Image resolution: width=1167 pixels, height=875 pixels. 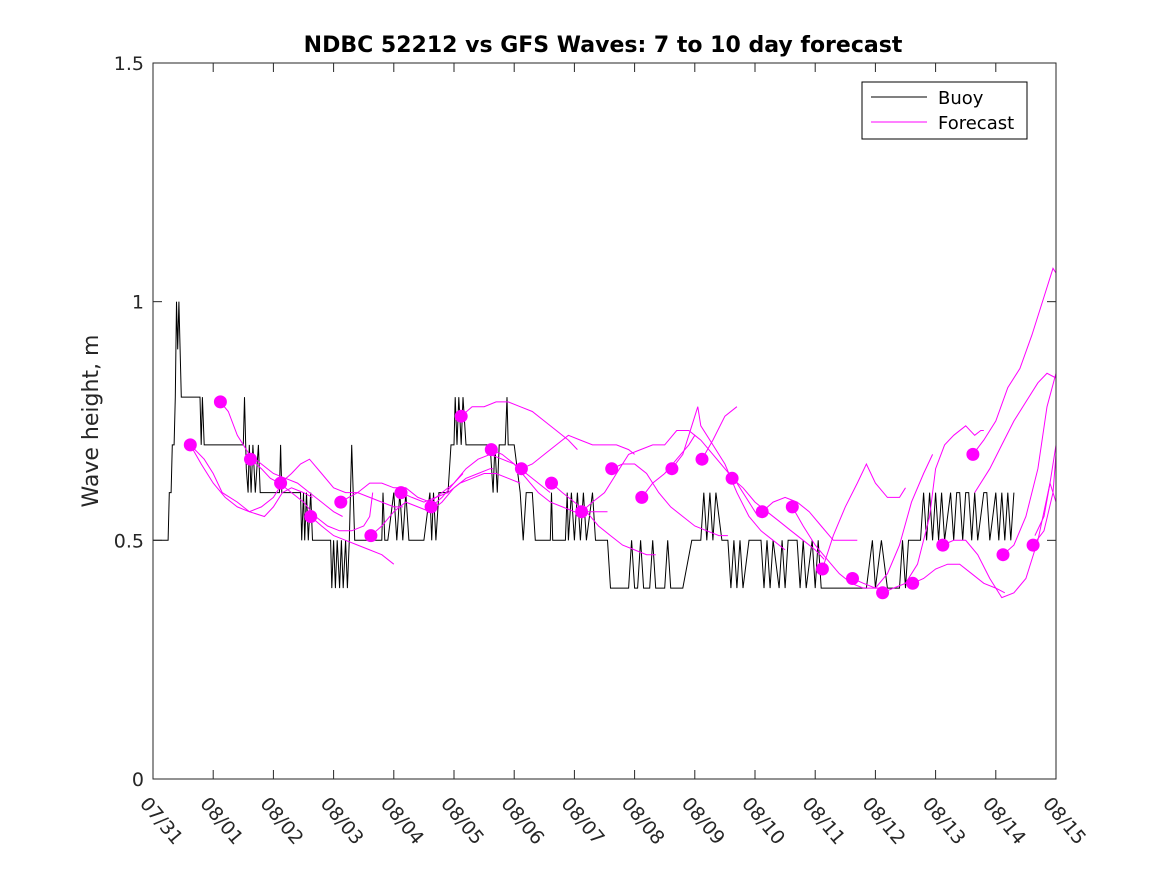 I want to click on legend-box, so click(x=944, y=110).